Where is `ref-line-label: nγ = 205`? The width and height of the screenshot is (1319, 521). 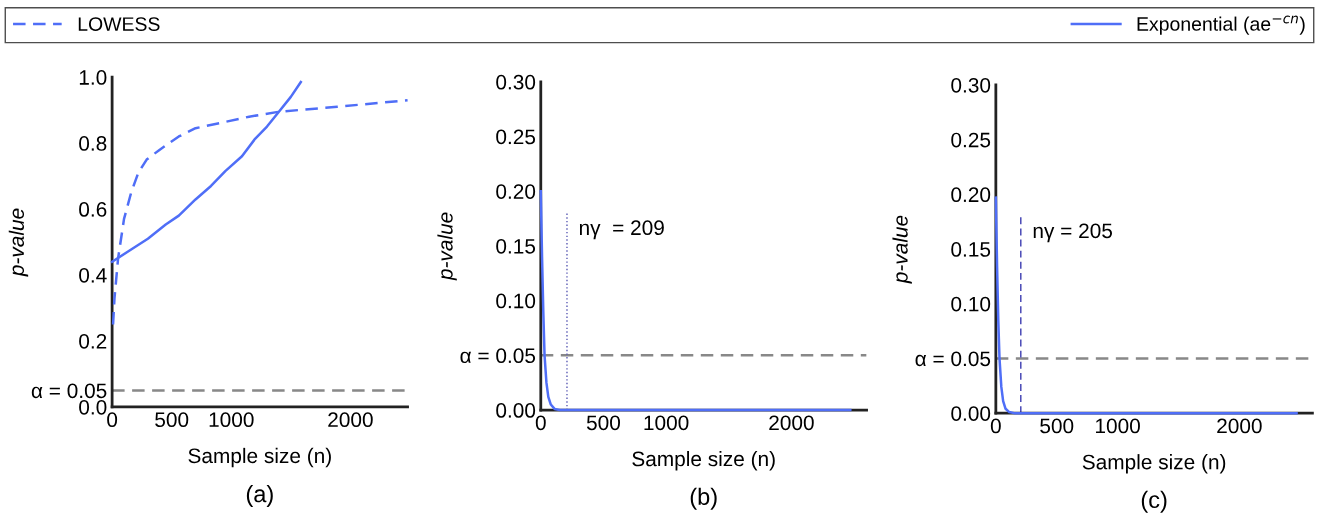 ref-line-label: nγ = 205 is located at coordinates (1073, 233).